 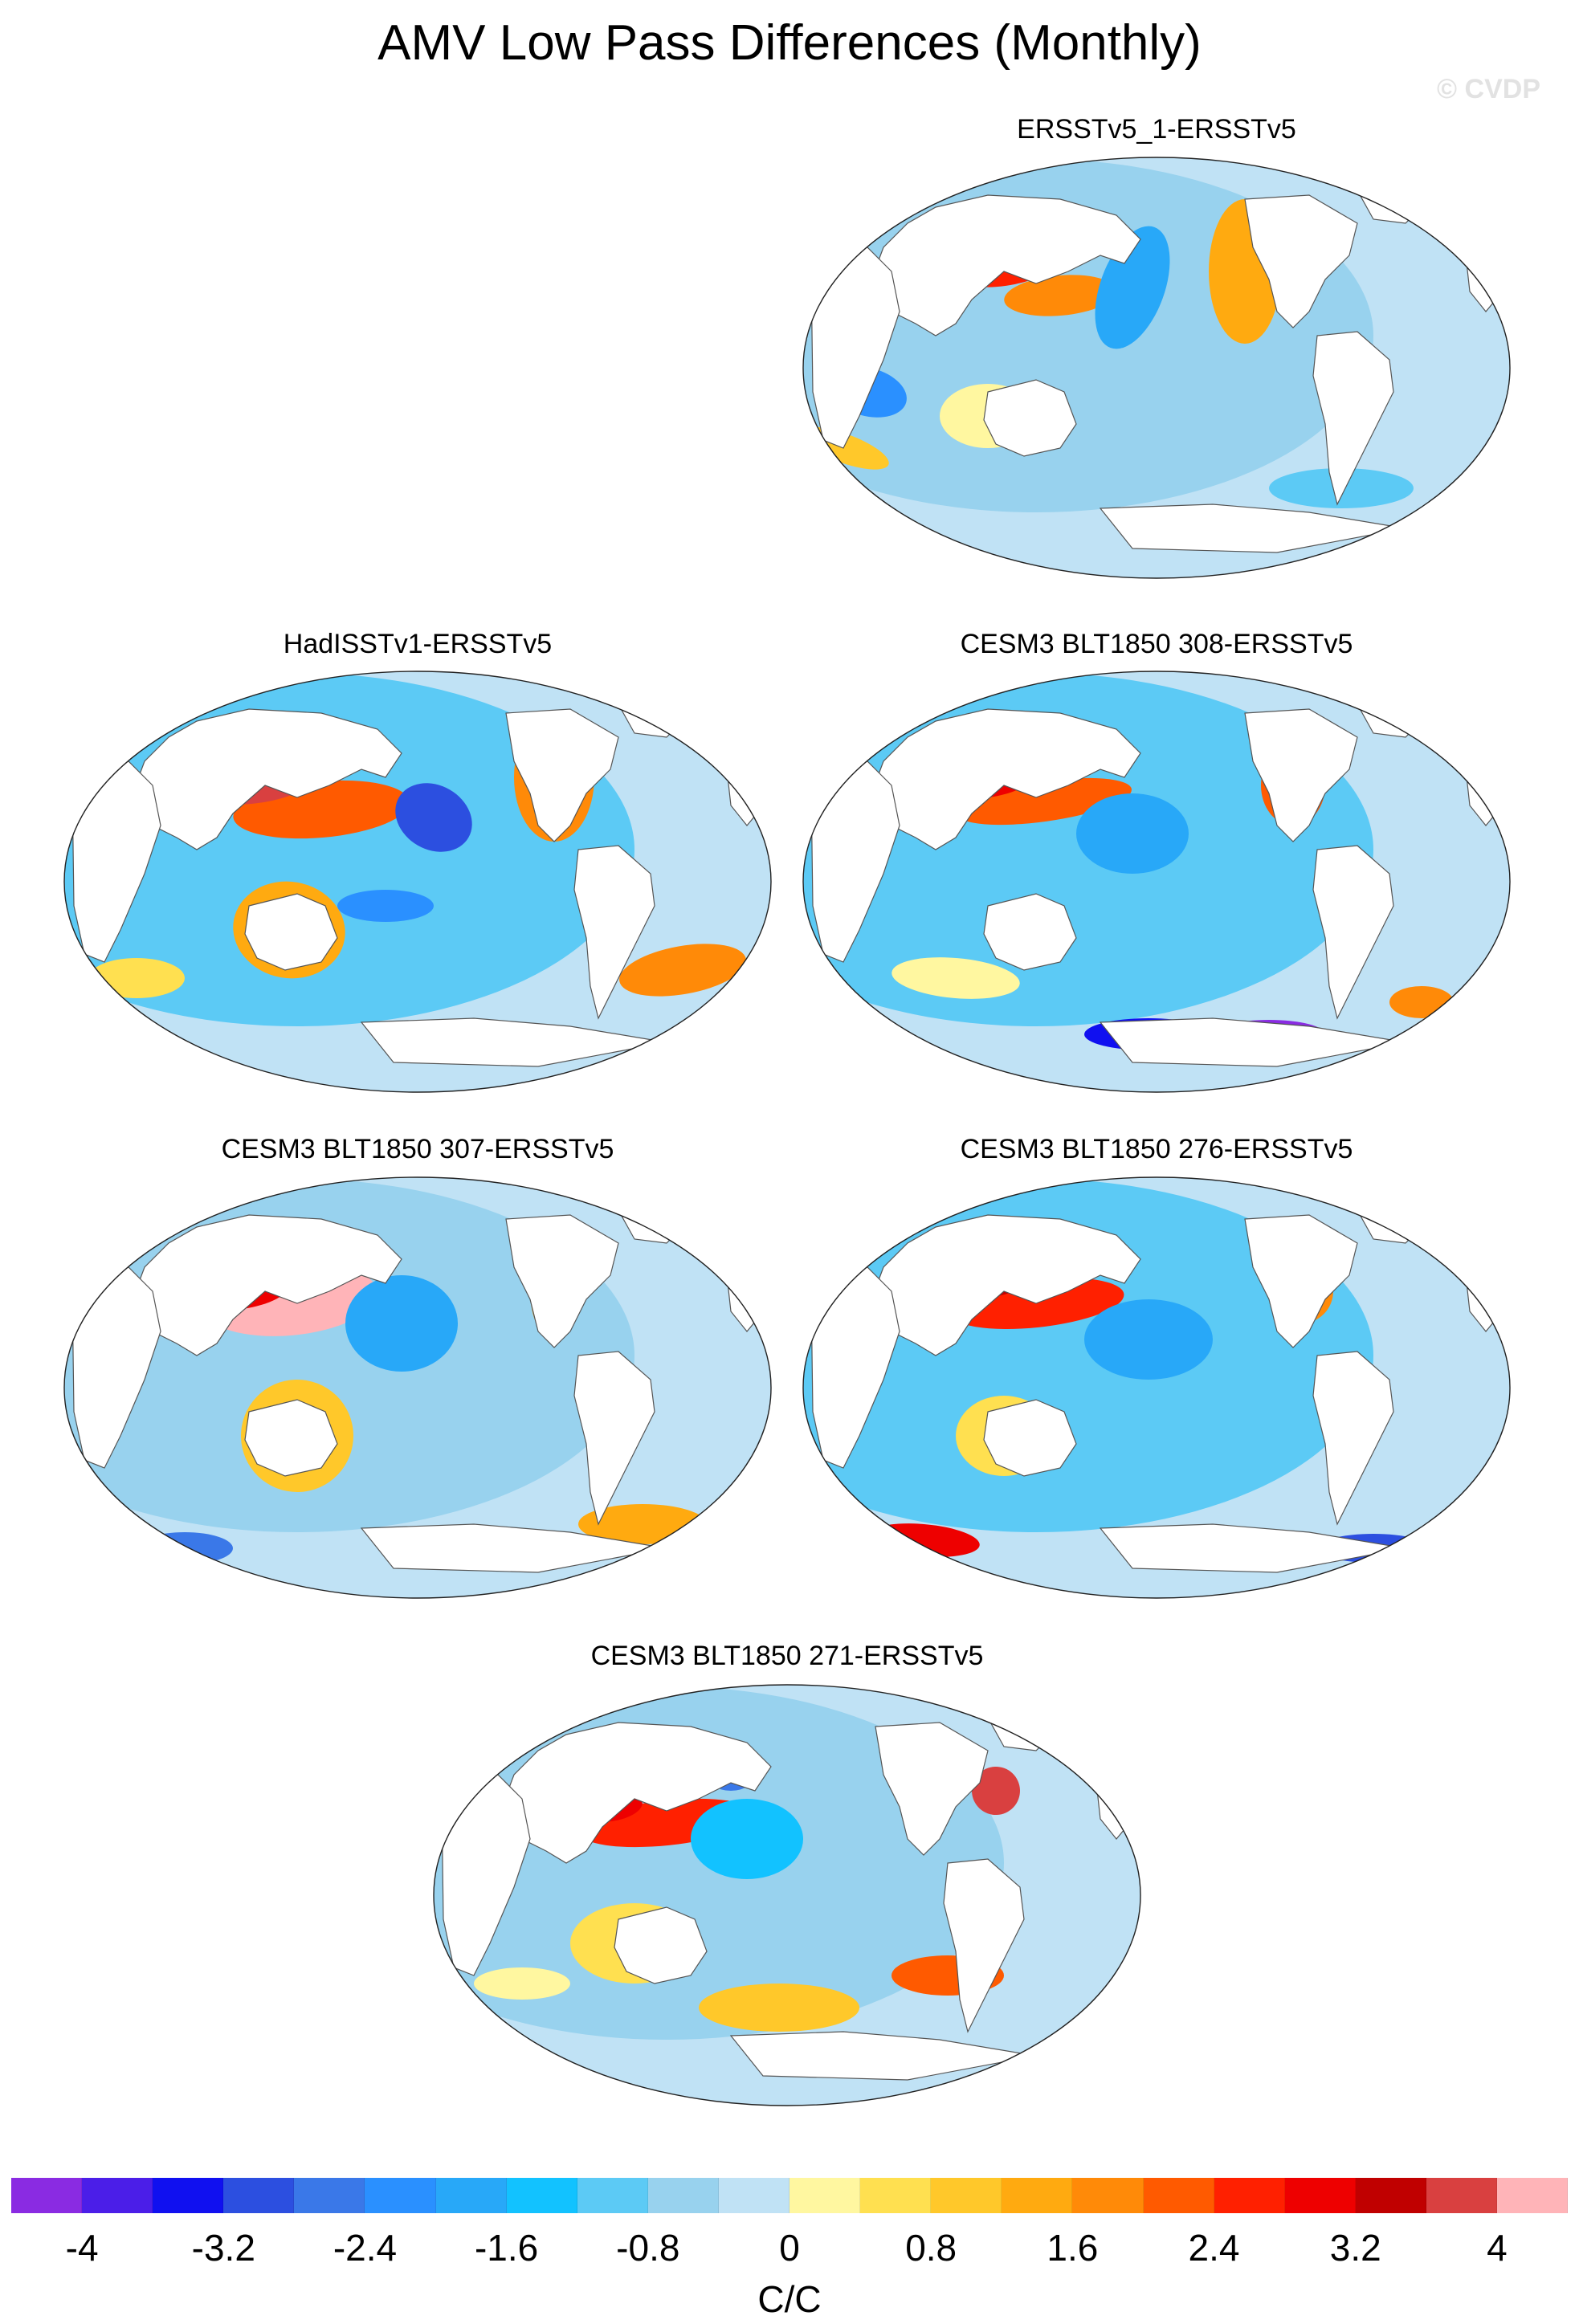 What do you see at coordinates (789, 2299) in the screenshot?
I see `colorbar-units: C/C` at bounding box center [789, 2299].